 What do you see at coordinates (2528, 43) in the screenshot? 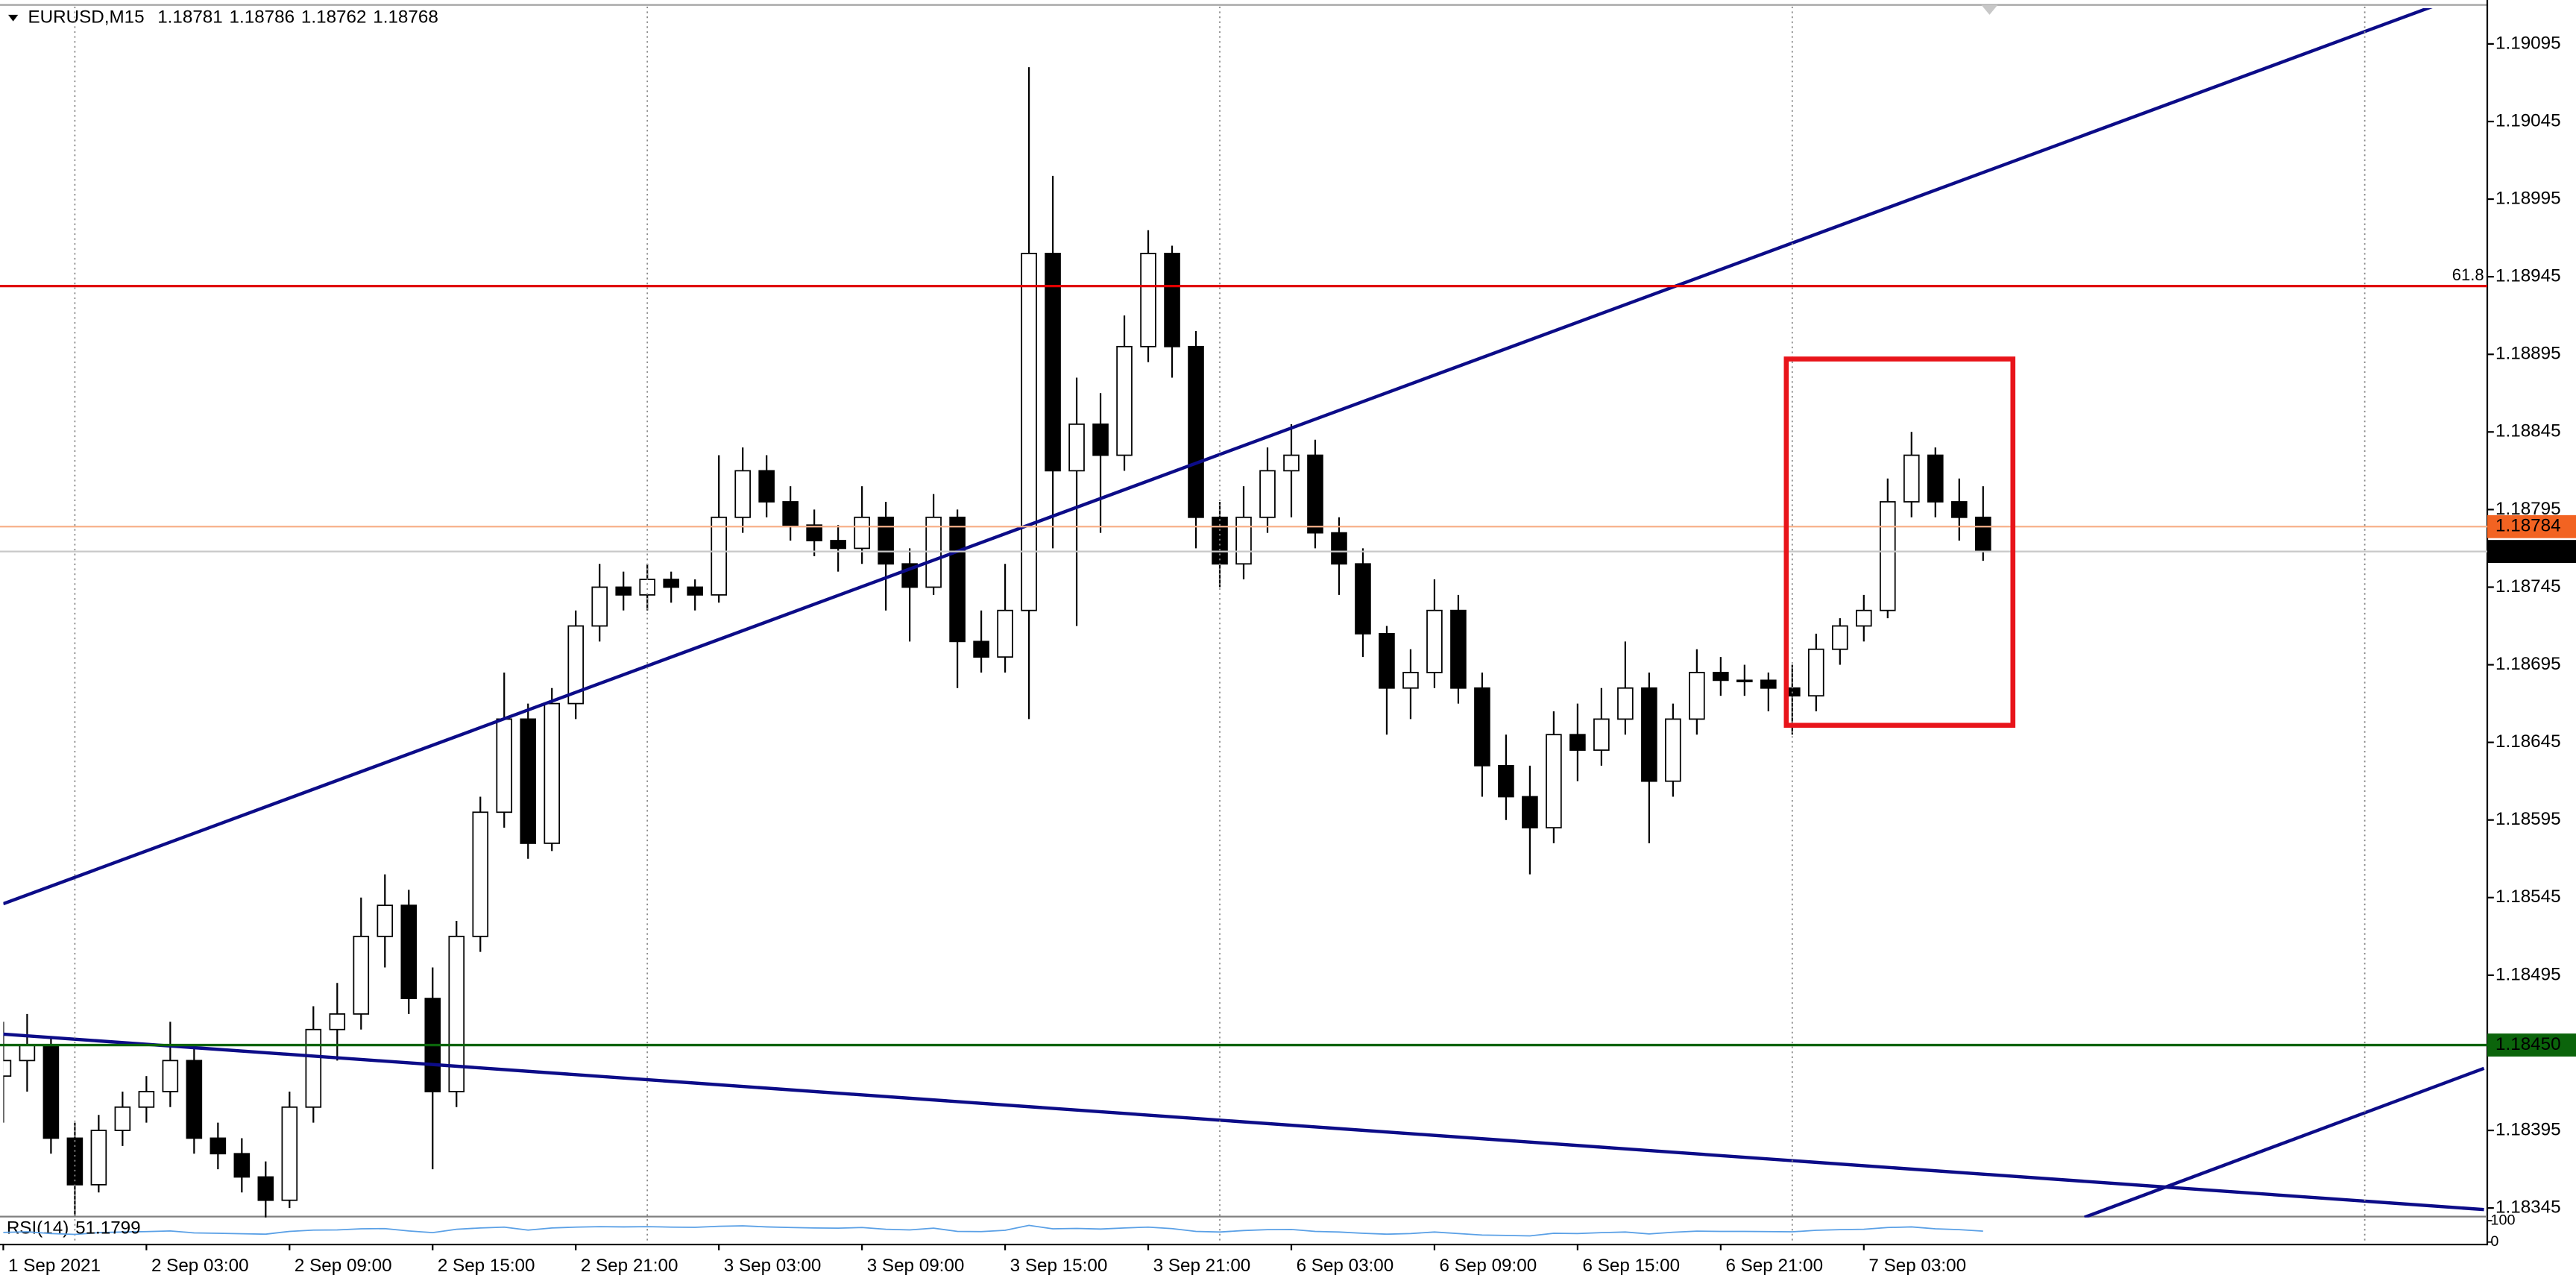
I see `y-tick-label: 1.19095` at bounding box center [2528, 43].